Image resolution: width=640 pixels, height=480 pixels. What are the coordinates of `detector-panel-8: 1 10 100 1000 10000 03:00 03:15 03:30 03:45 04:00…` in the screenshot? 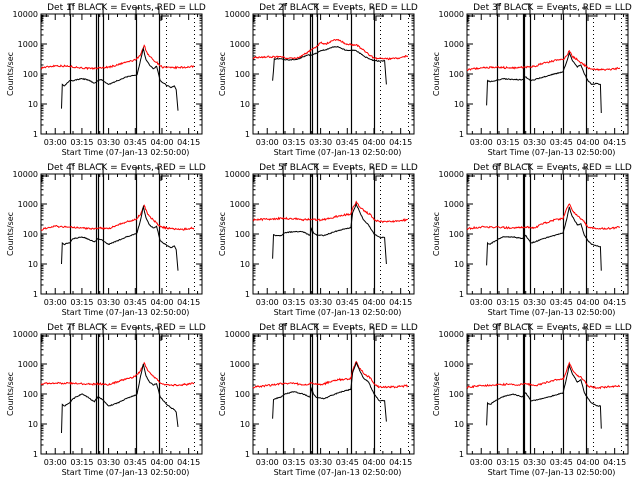 It's located at (318, 400).